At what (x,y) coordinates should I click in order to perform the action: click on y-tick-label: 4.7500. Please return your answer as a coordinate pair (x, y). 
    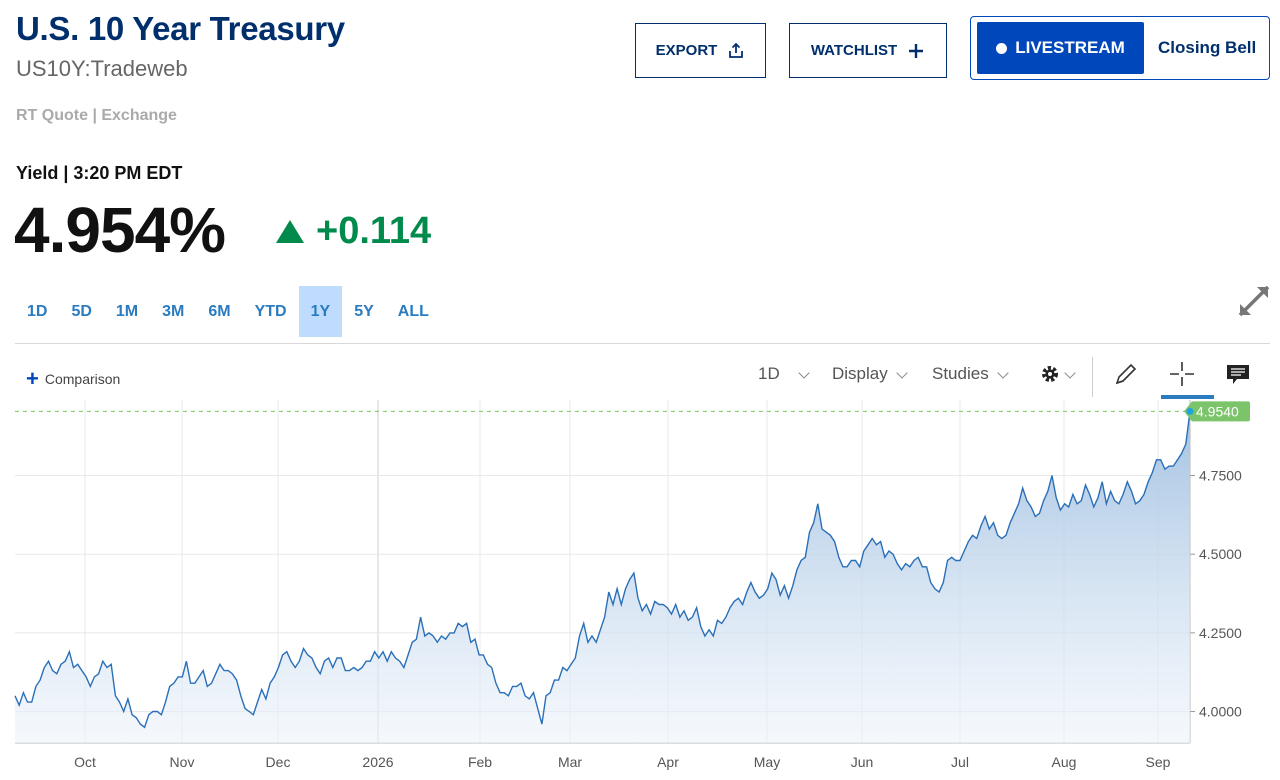
    Looking at the image, I should click on (1220, 476).